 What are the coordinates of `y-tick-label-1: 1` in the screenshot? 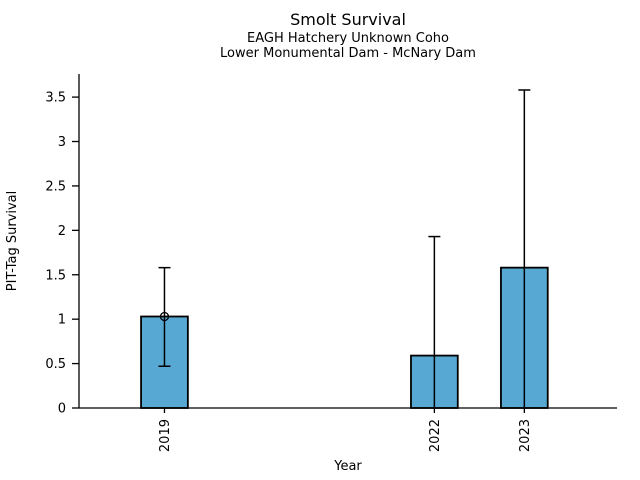 It's located at (62, 320).